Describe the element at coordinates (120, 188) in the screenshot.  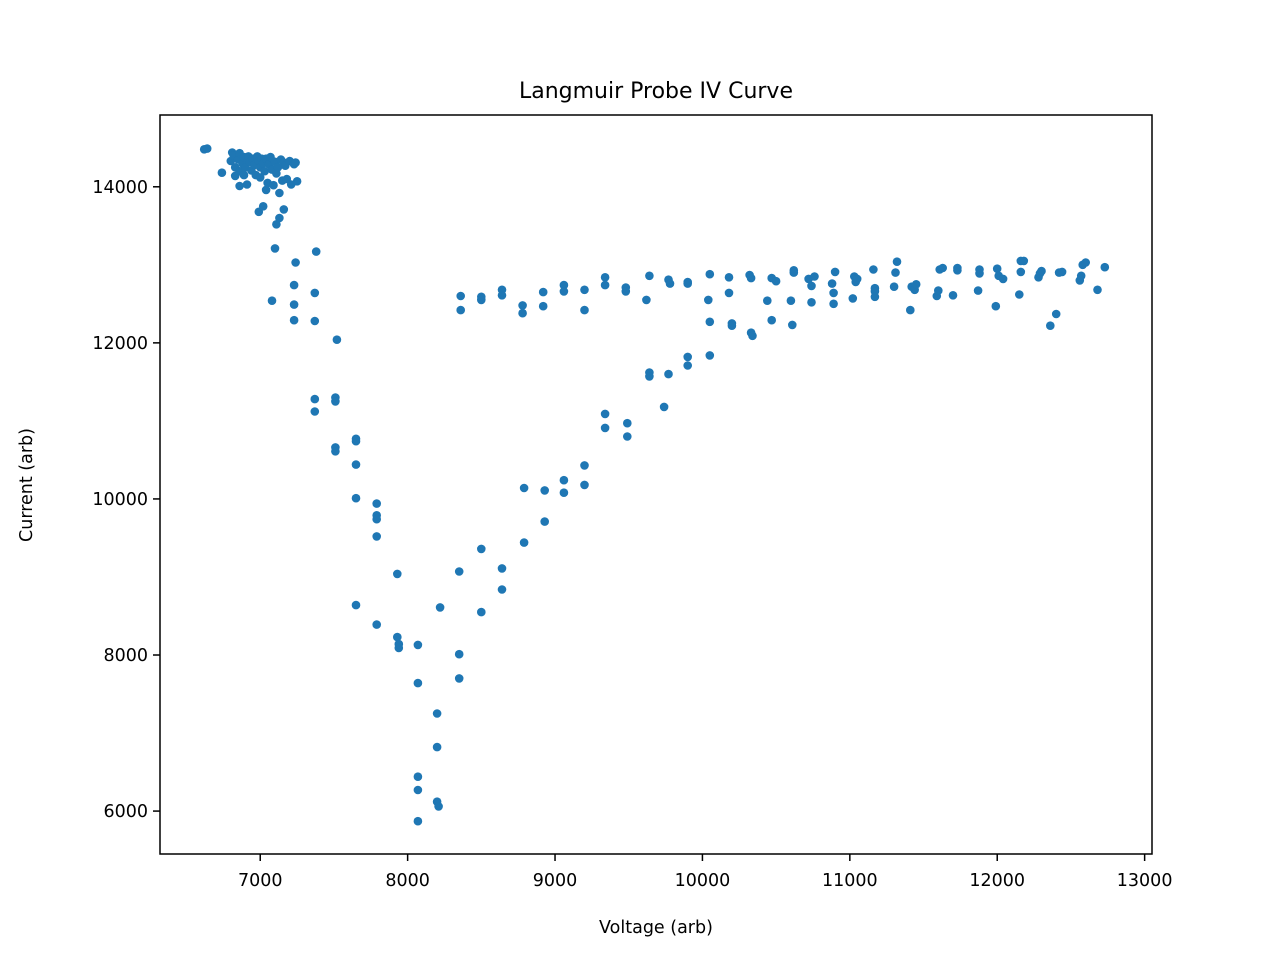
I see `y-tick-label: 14000` at that location.